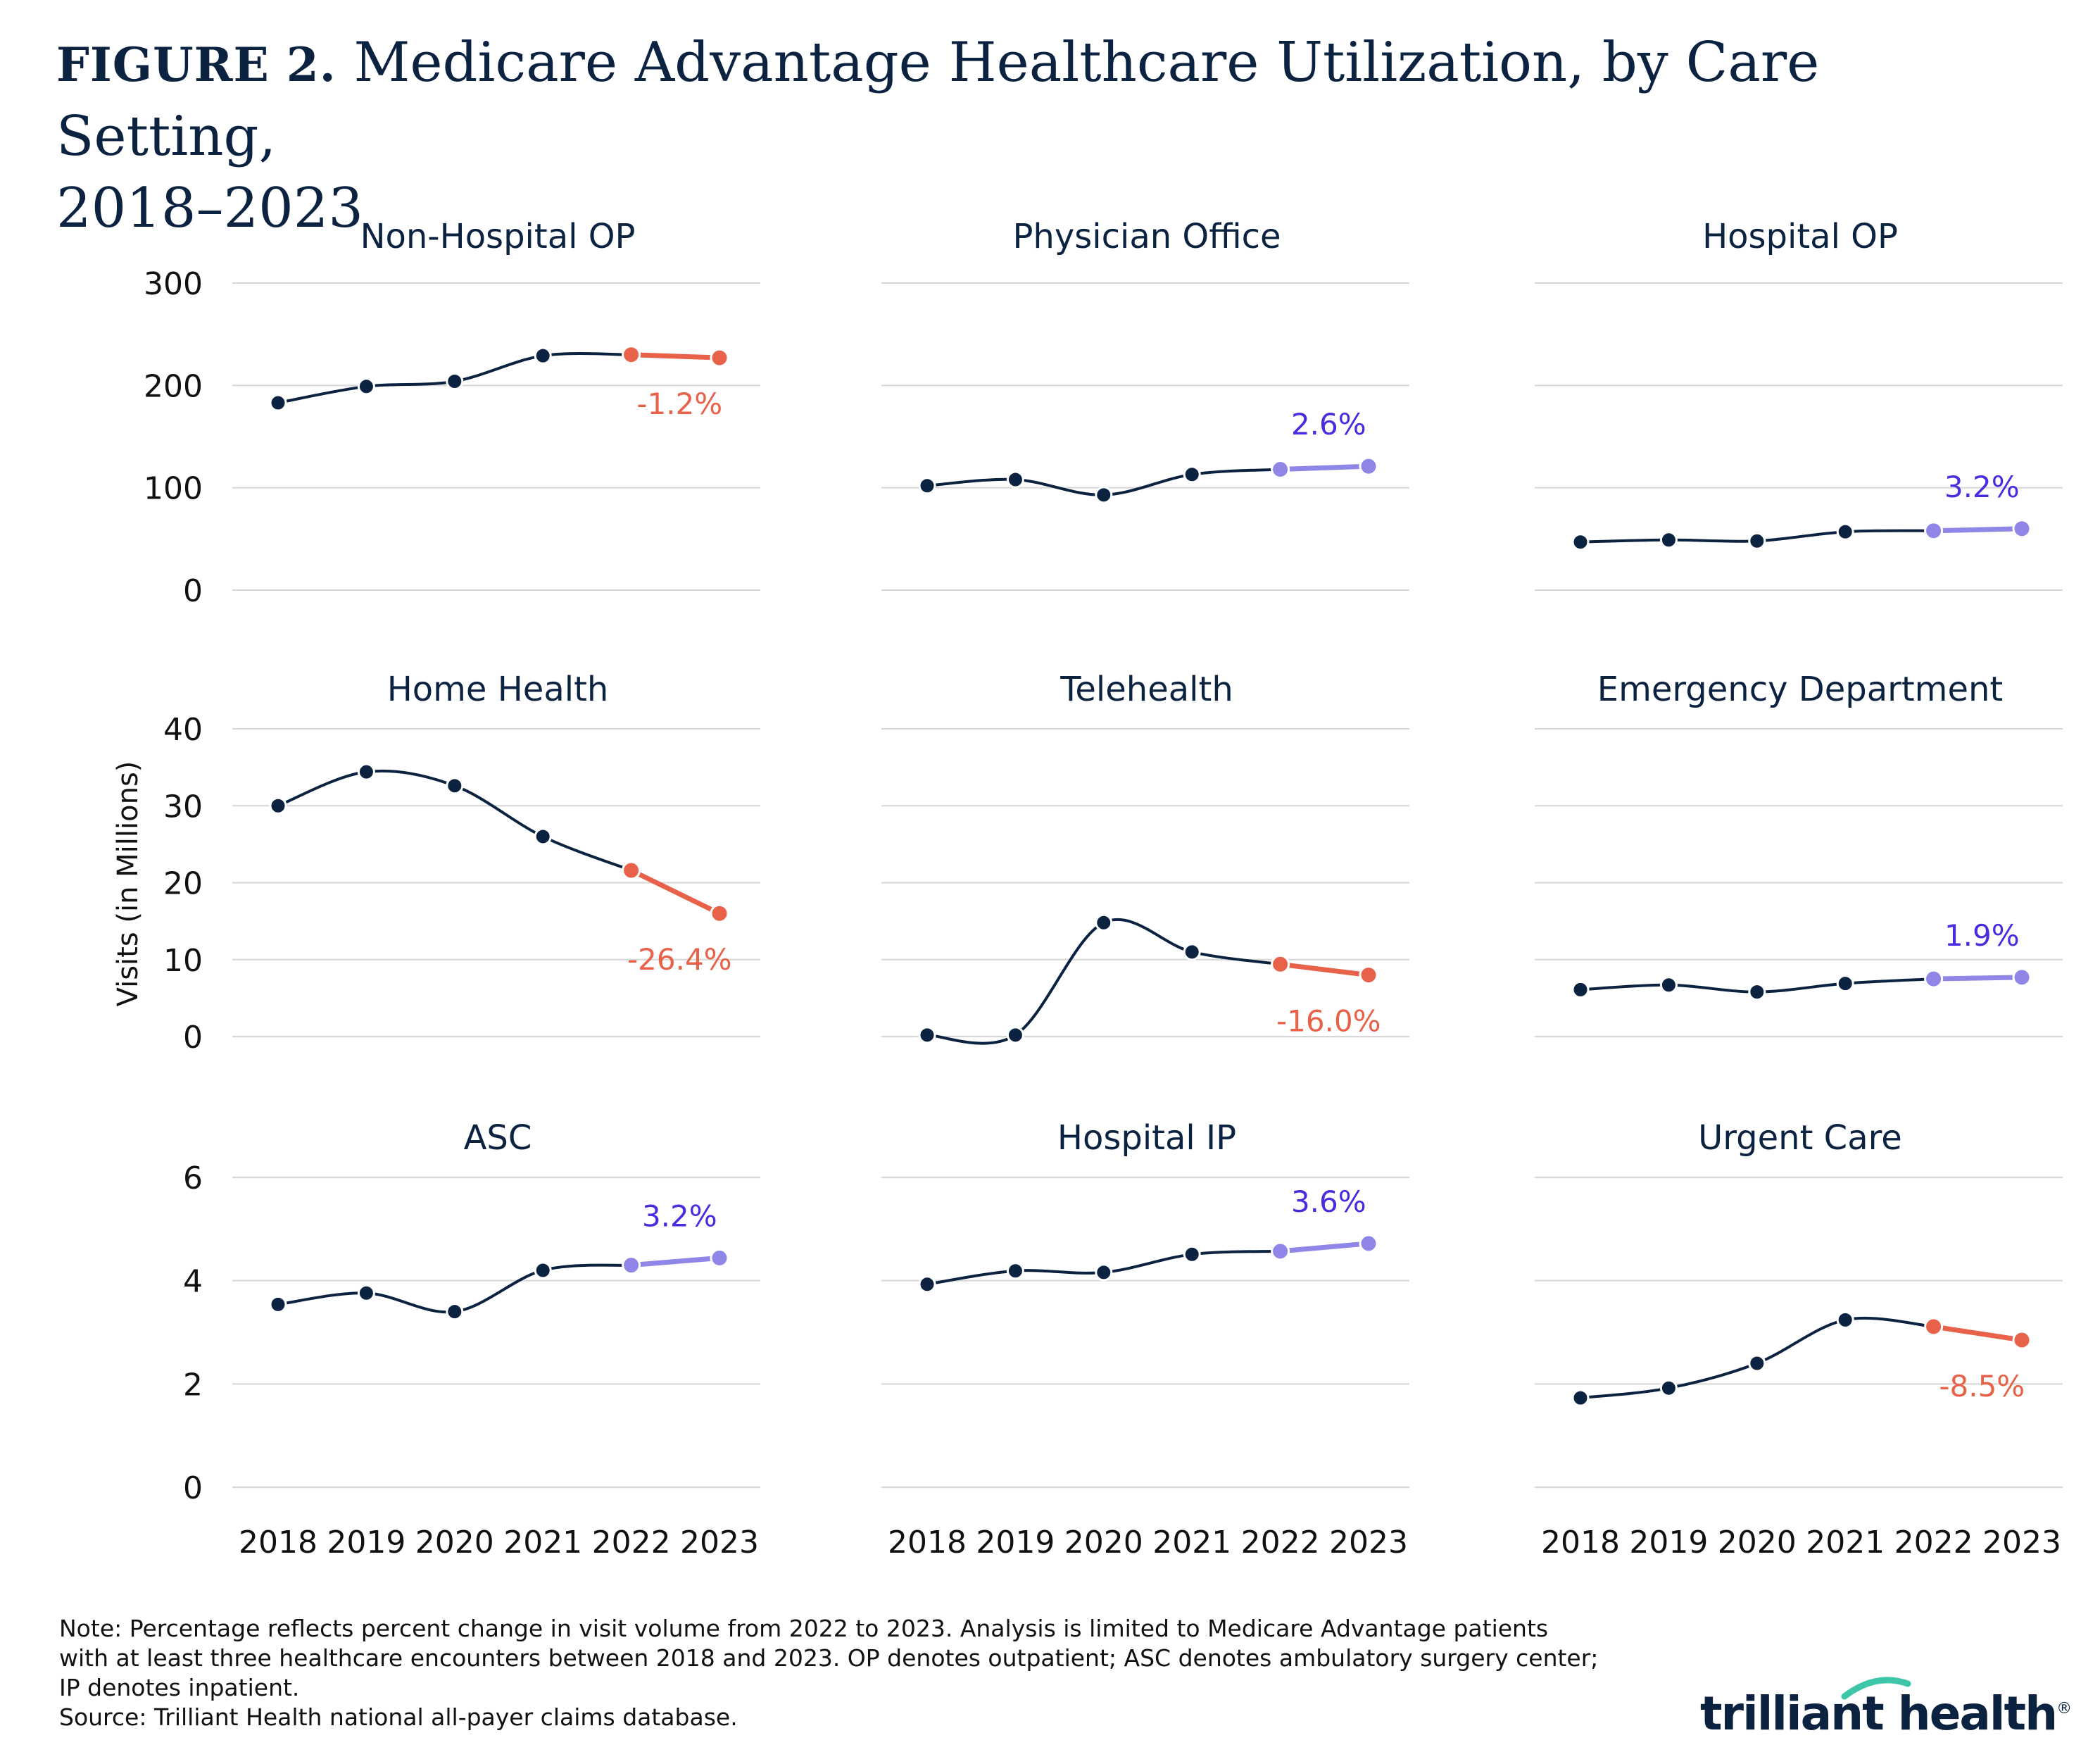  What do you see at coordinates (1982, 487) in the screenshot?
I see `percent-change-label: 3.2%` at bounding box center [1982, 487].